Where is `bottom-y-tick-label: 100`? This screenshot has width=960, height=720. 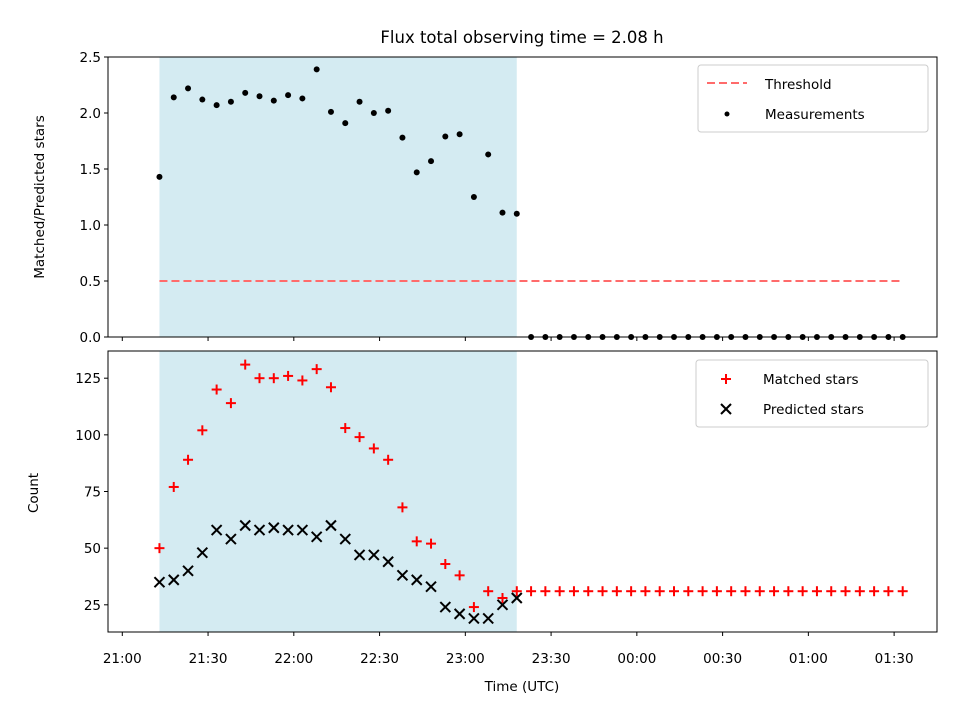
bottom-y-tick-label: 100 is located at coordinates (88, 436).